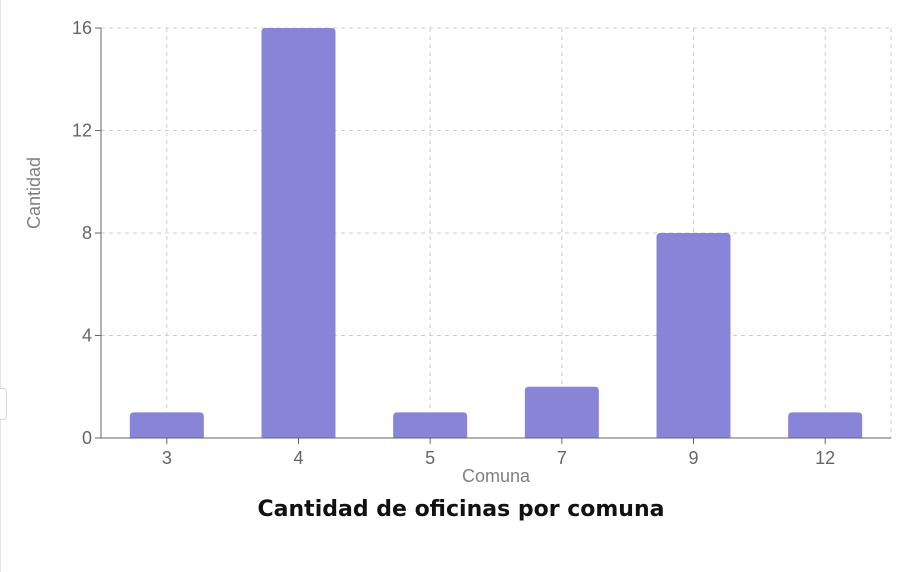  Describe the element at coordinates (82, 131) in the screenshot. I see `y-tick-label: 12` at that location.